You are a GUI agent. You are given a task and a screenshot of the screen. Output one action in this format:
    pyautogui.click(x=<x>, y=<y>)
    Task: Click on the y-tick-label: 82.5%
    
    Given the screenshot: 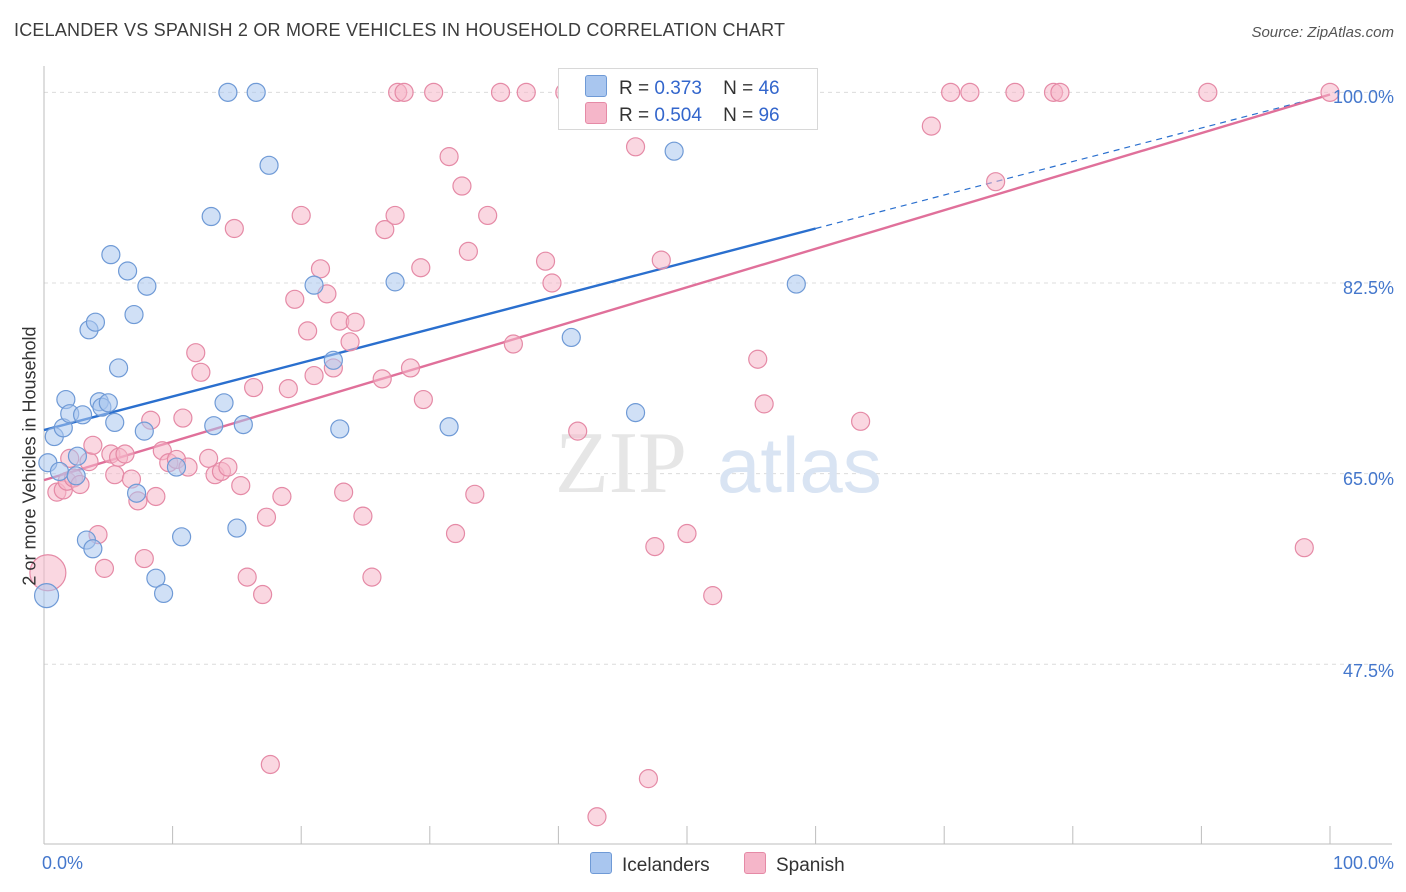 What is the action you would take?
    pyautogui.click(x=1368, y=288)
    